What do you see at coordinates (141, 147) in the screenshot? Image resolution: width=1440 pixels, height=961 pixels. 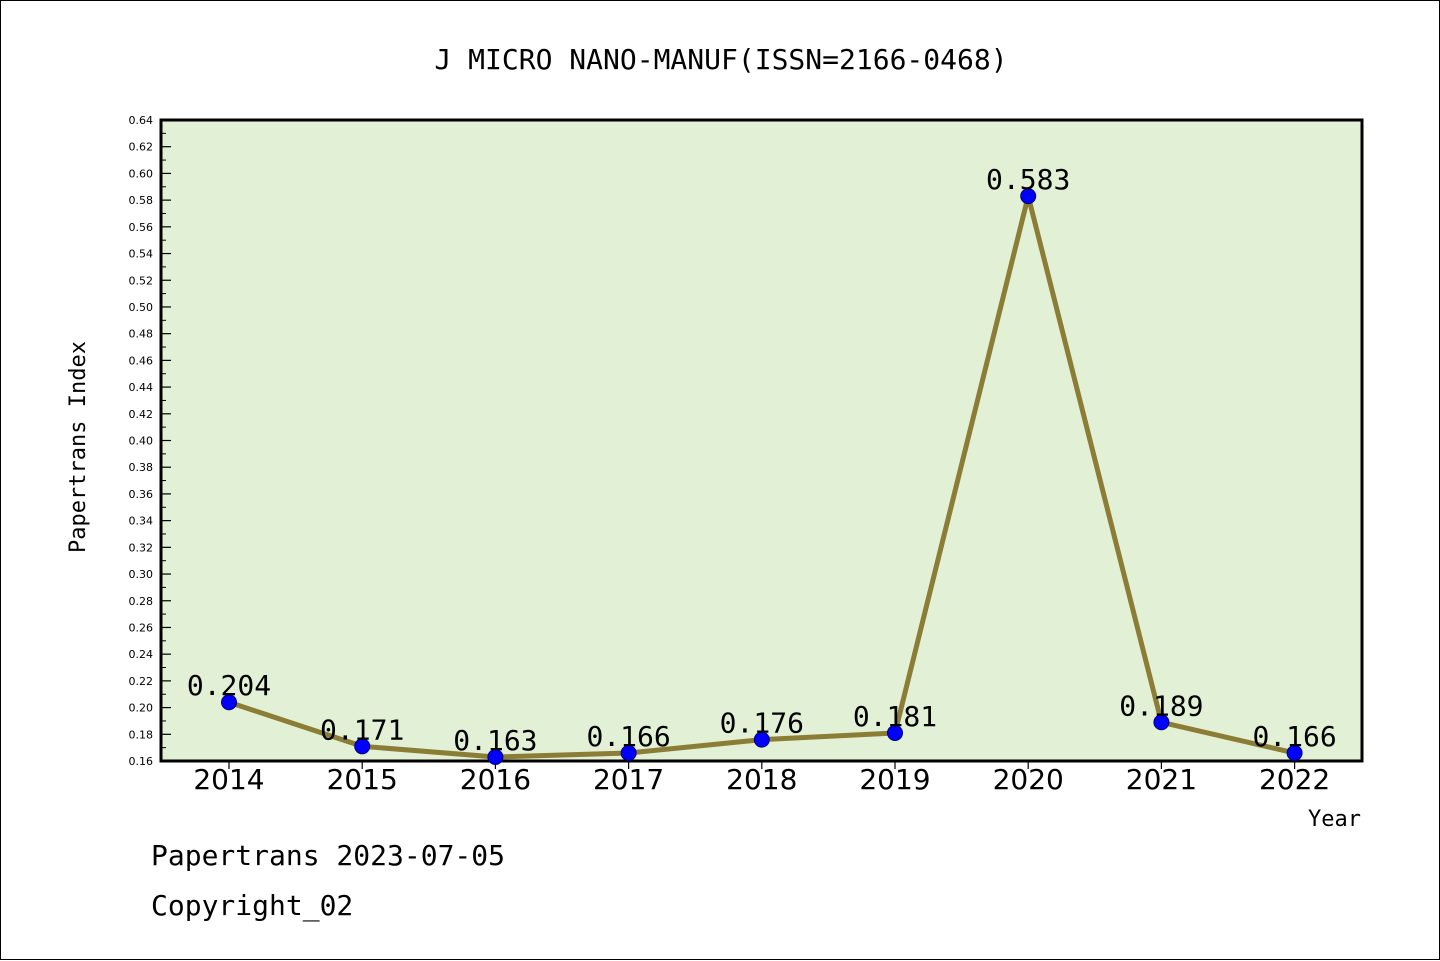 I see `y-tick-label: 0.62` at bounding box center [141, 147].